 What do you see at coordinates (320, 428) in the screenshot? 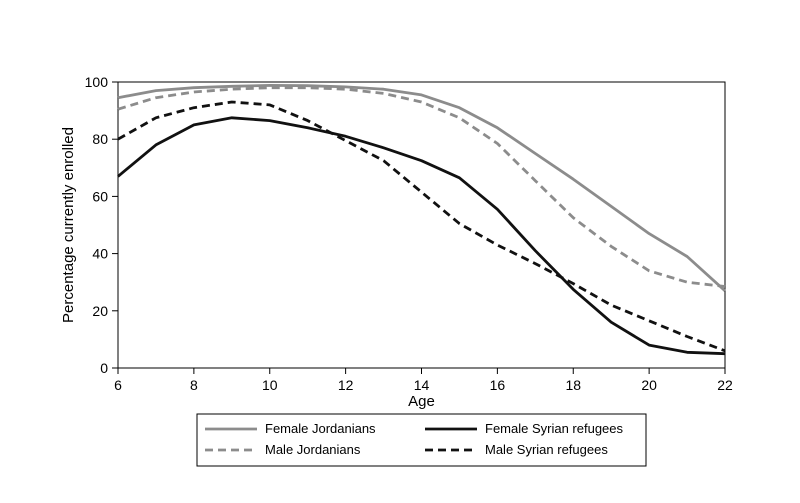
I see `legend-label-female-jordanians: Female Jordanians` at bounding box center [320, 428].